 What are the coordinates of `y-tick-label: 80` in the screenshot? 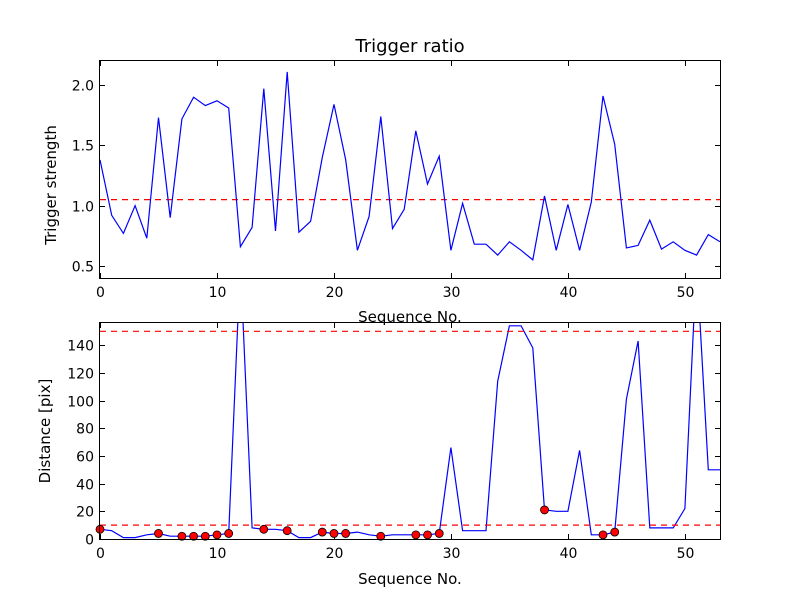 It's located at (85, 430).